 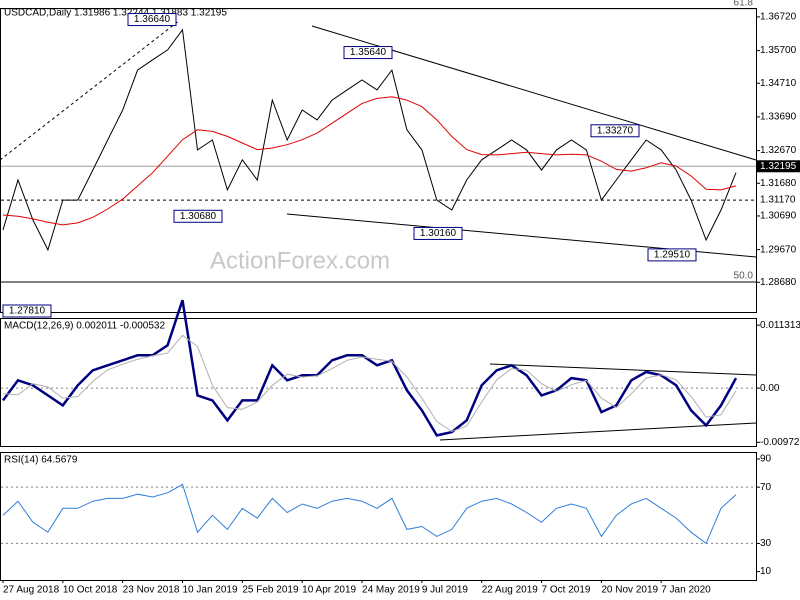 What do you see at coordinates (766, 459) in the screenshot?
I see `y-tick-label: 90` at bounding box center [766, 459].